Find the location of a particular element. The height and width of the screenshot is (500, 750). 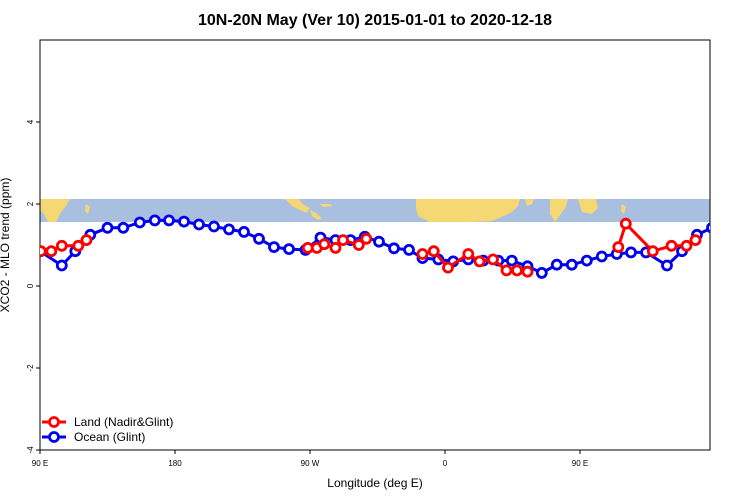

x-axis-label: Longitude (deg E) is located at coordinates (374, 483).